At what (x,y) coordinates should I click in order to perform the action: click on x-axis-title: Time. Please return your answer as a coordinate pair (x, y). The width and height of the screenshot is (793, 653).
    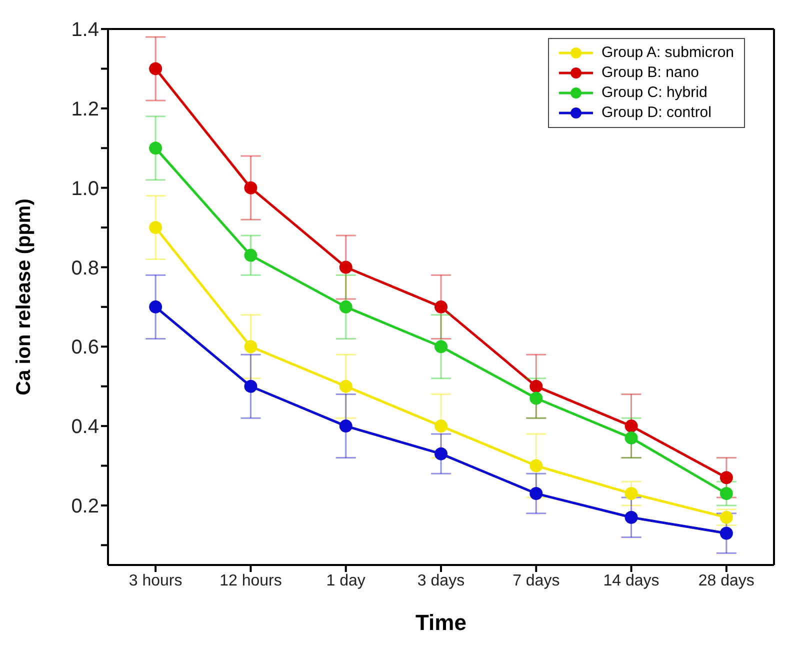
    Looking at the image, I should click on (441, 622).